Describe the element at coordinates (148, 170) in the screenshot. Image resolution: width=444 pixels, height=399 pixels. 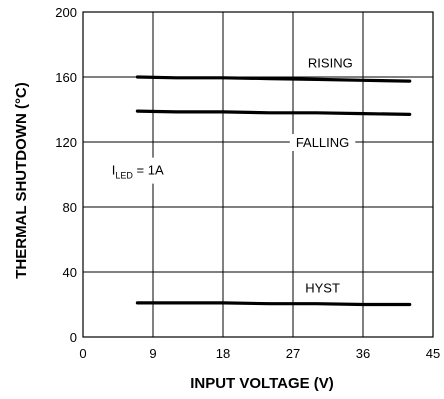
I see `condition-value: = 1A` at that location.